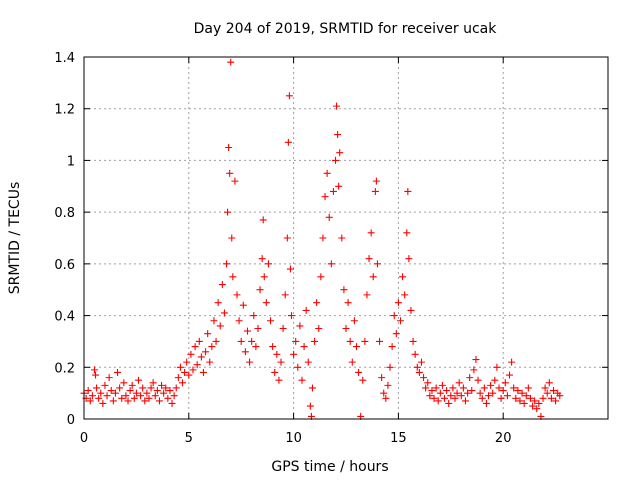 Image resolution: width=640 pixels, height=480 pixels. I want to click on x-tick-label: 5, so click(189, 438).